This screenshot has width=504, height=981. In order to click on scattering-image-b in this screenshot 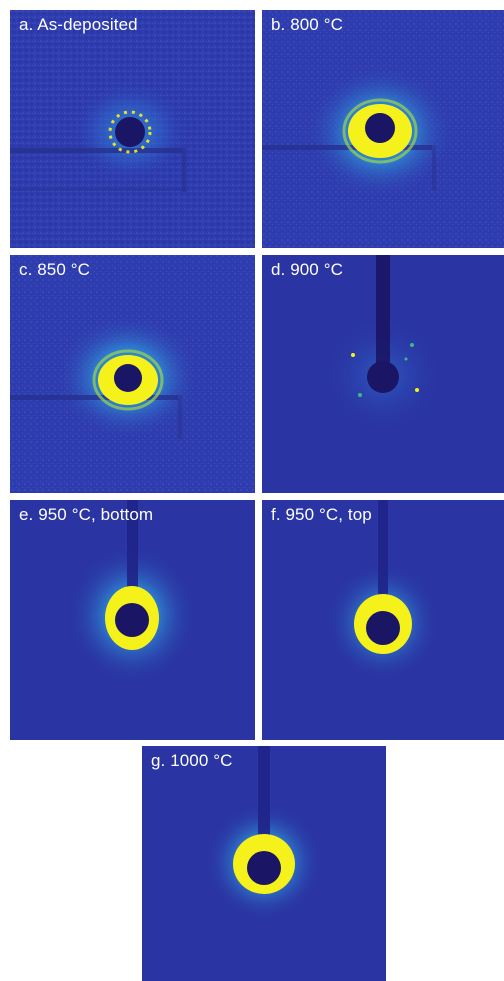, I will do `click(383, 129)`.